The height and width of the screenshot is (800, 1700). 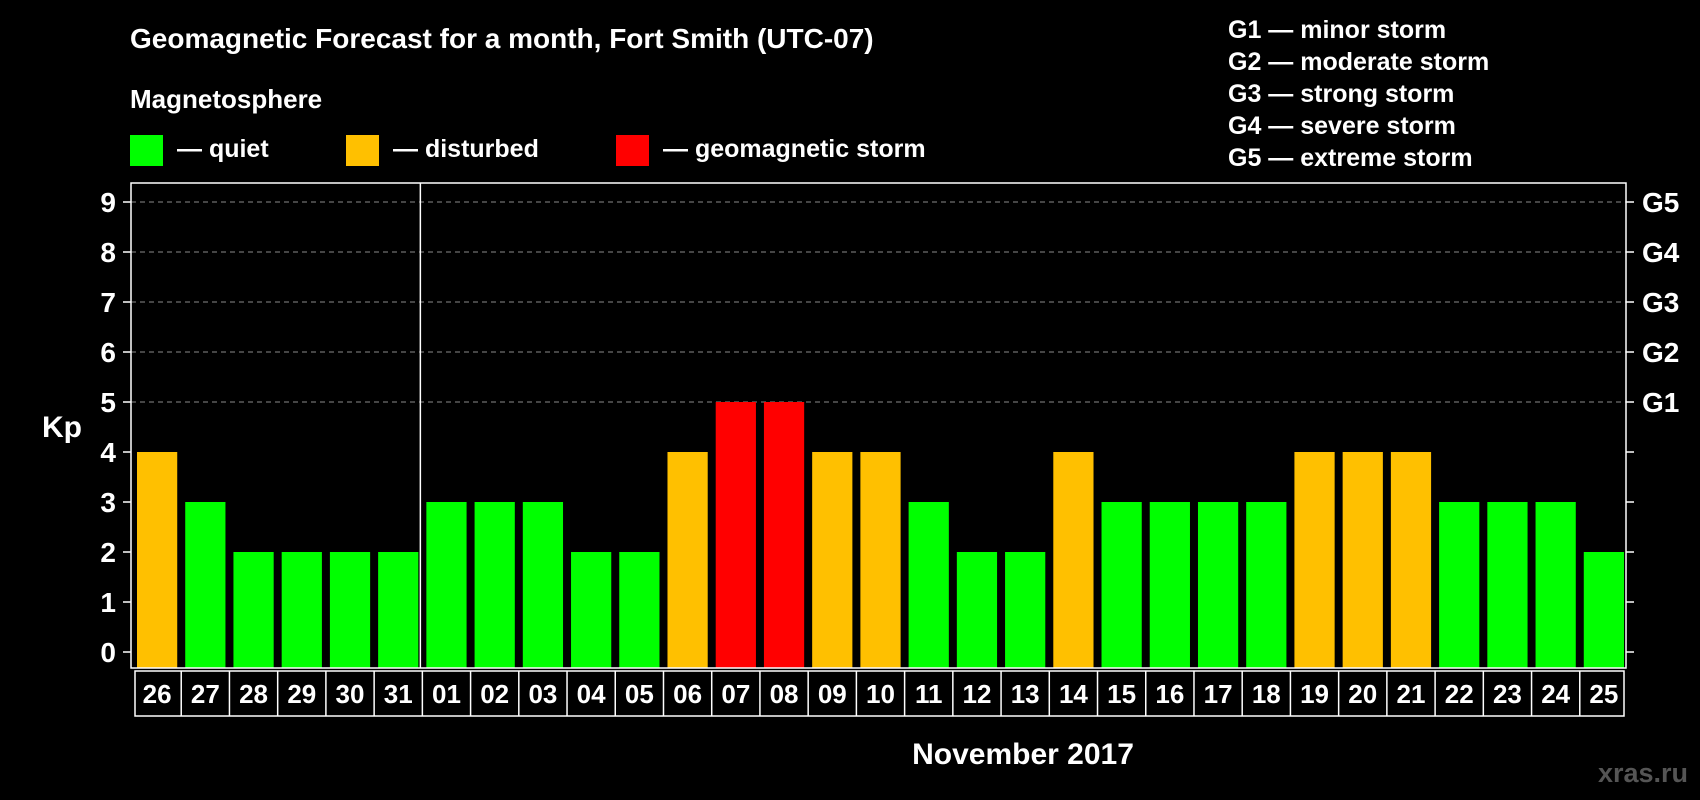 I want to click on x-tick-label-17: 17, so click(x=1218, y=694).